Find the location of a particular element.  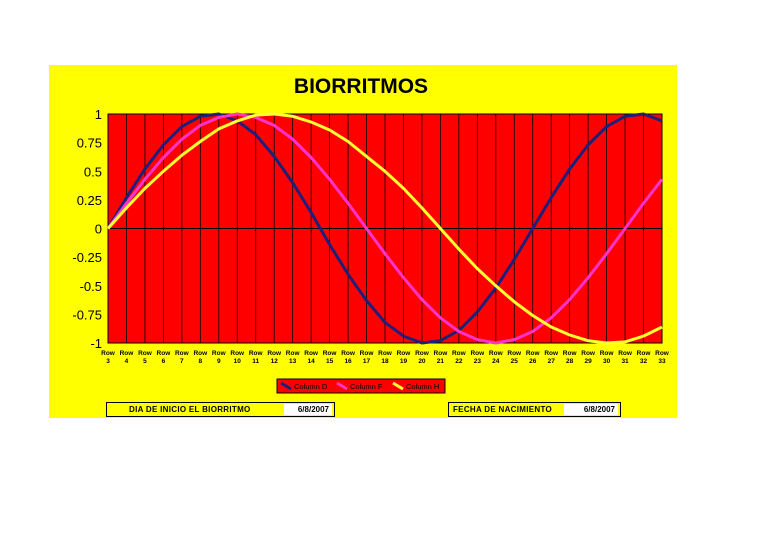

y-tick-label: -0.5 is located at coordinates (91, 286).